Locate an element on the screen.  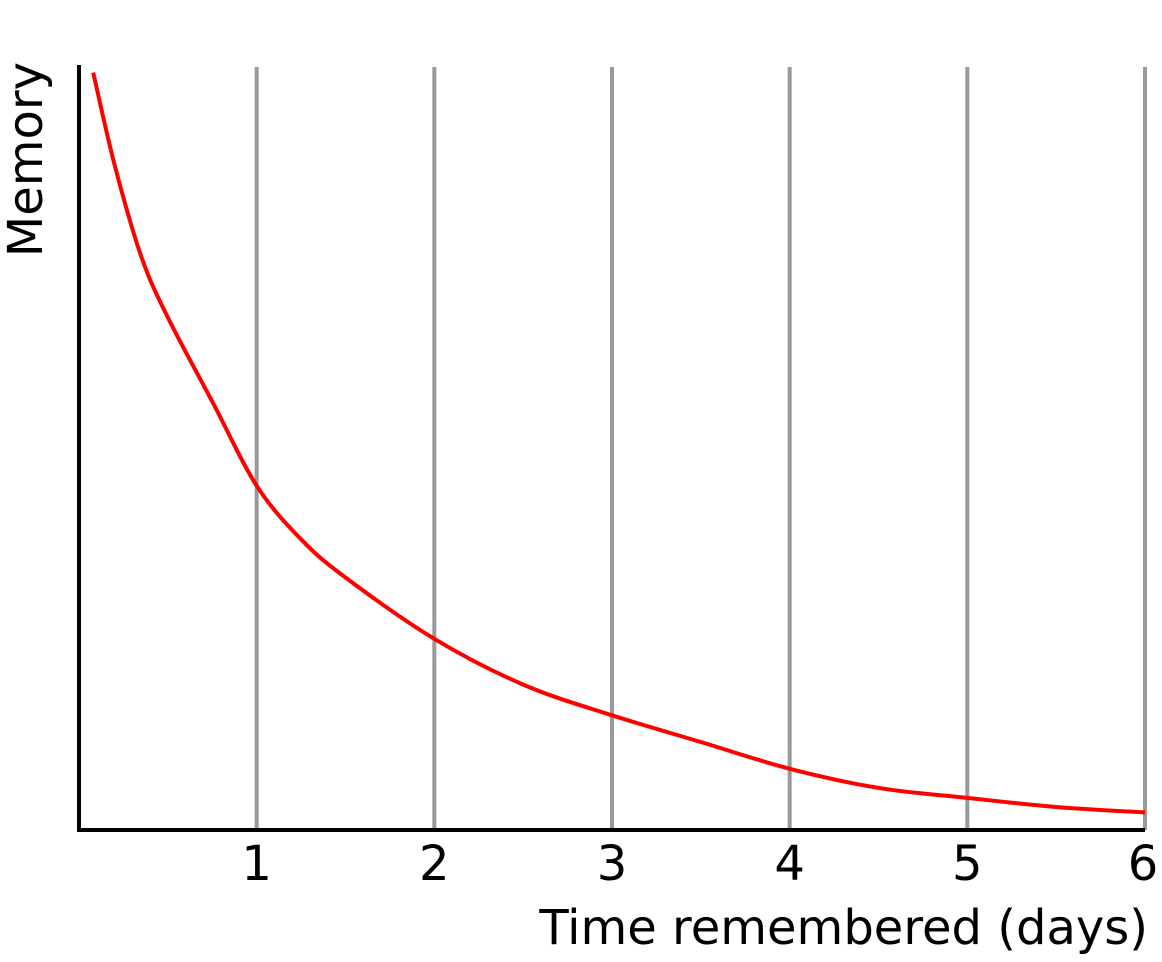
x-axis-title: Time remembered (days) is located at coordinates (843, 928).